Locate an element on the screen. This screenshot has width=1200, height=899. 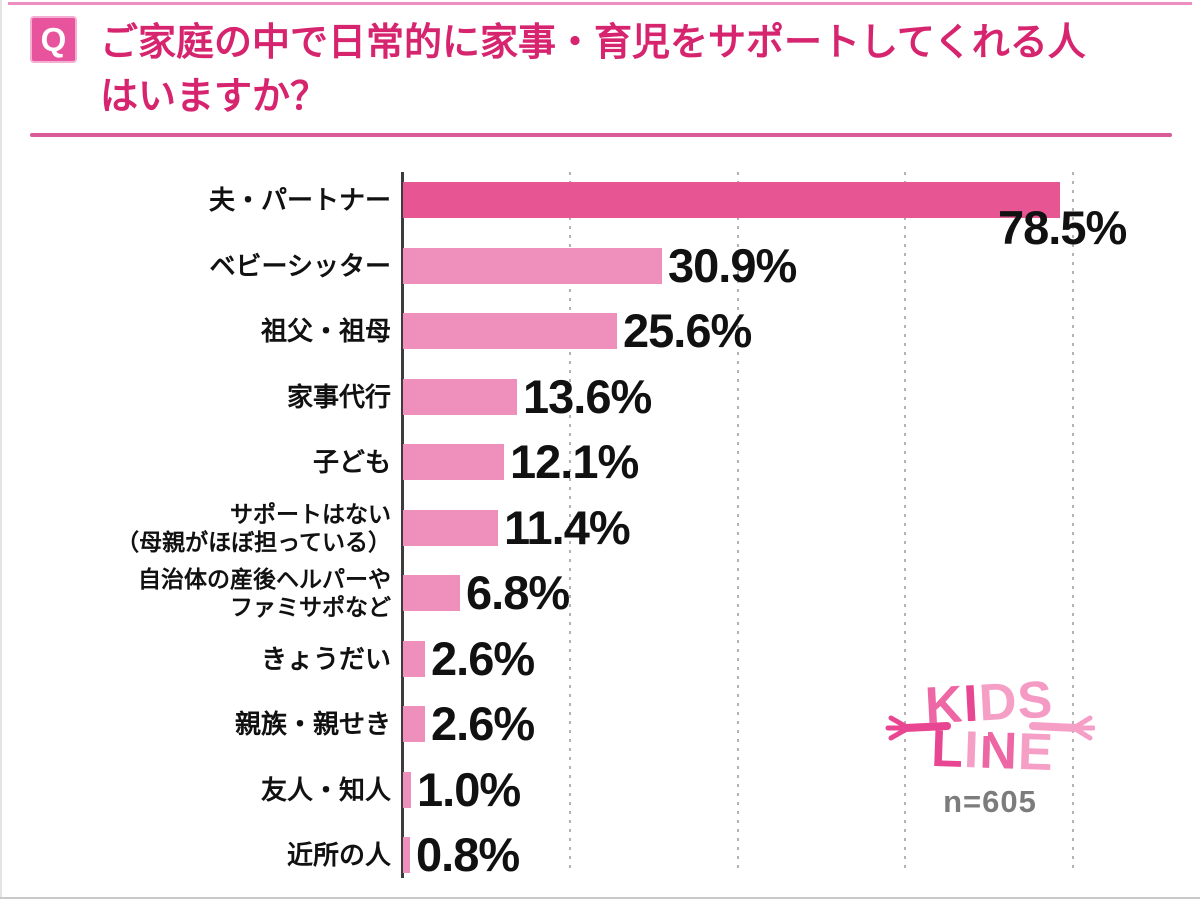
bar-row-children: 子ども 12.1% is located at coordinates (600, 462).